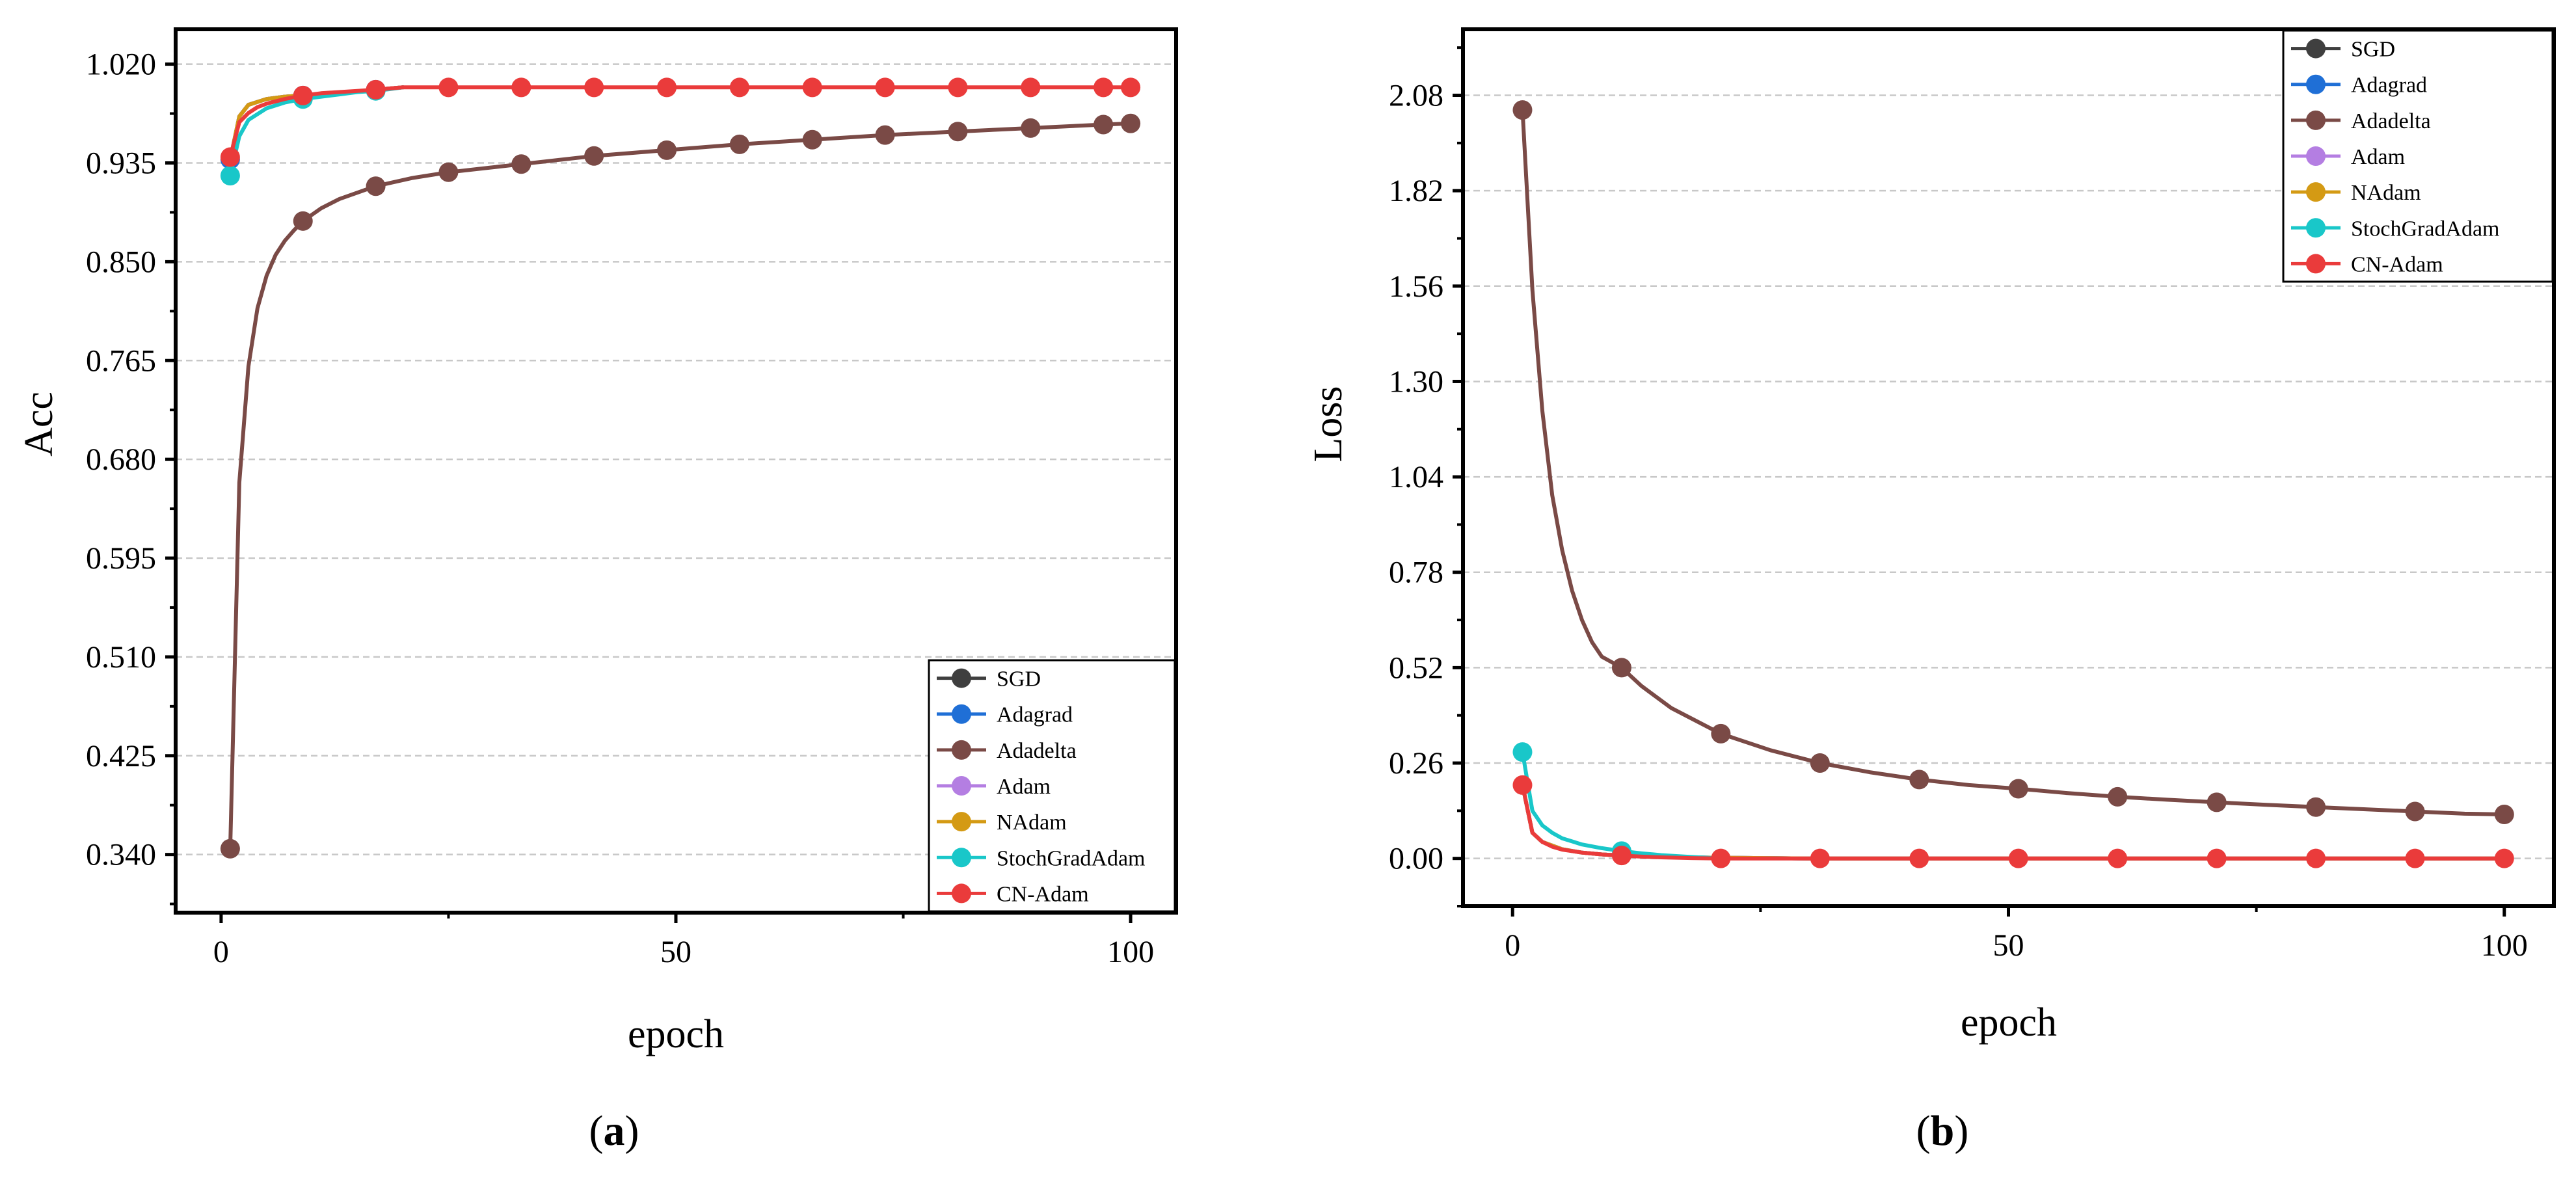 The image size is (2576, 1180). I want to click on loss-legend-label-adam: Adam, so click(2378, 157).